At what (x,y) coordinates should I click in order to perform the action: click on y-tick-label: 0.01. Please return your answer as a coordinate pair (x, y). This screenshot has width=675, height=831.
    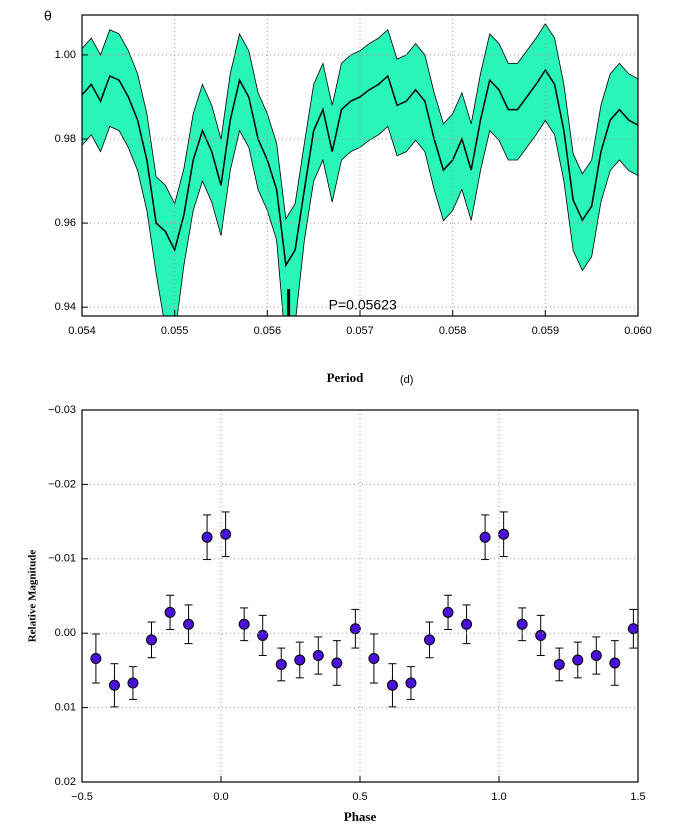
    Looking at the image, I should click on (65, 708).